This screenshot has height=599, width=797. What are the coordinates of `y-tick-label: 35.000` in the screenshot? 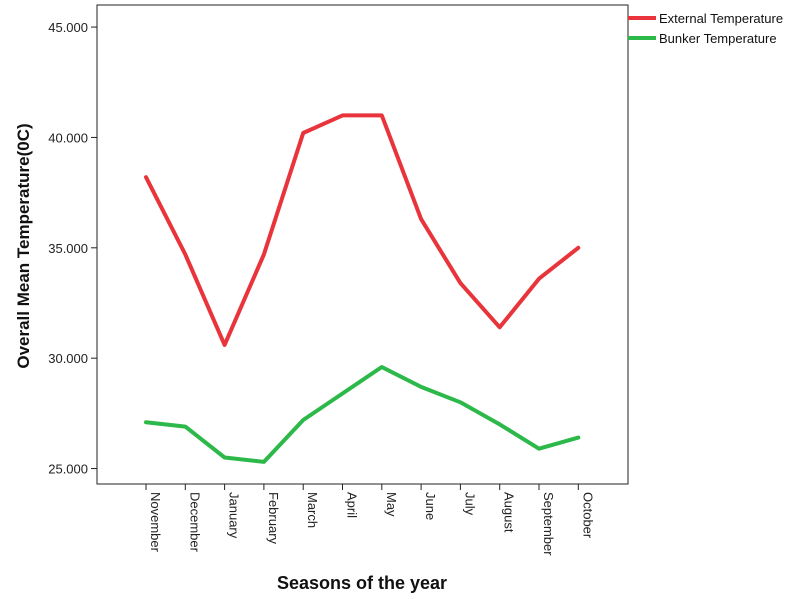 It's located at (68, 248).